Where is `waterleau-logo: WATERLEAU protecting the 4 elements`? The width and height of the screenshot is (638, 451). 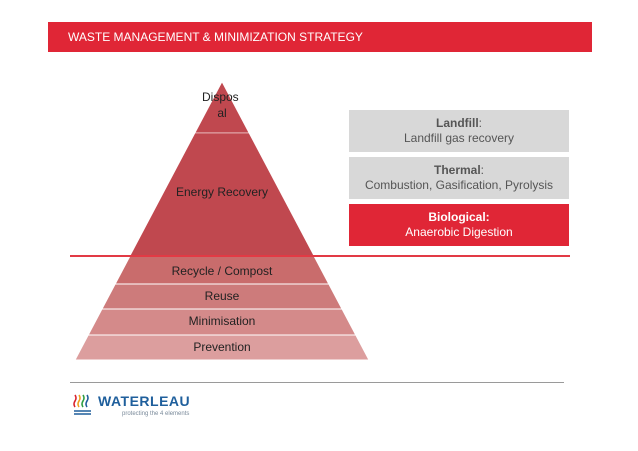 waterleau-logo: WATERLEAU protecting the 4 elements is located at coordinates (131, 405).